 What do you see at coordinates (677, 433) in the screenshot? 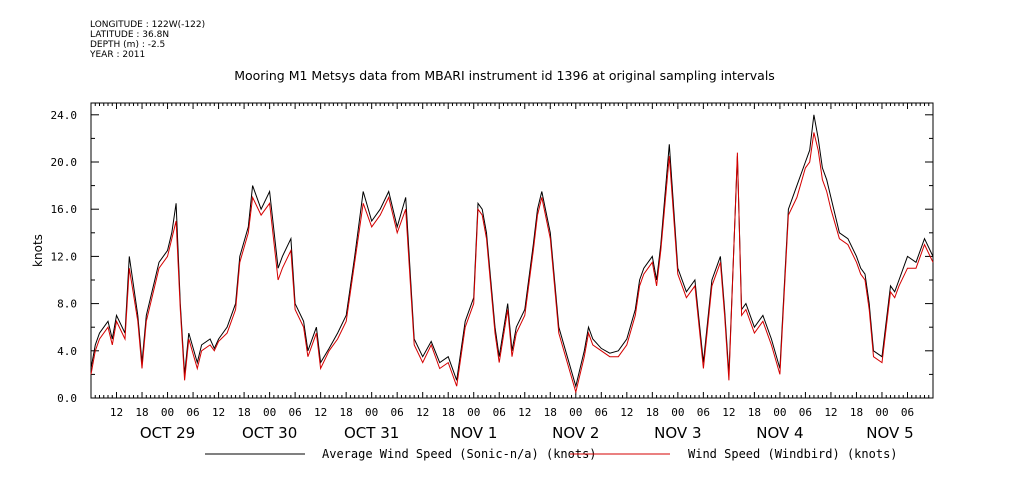
I see `x-day-label: NOV 3` at bounding box center [677, 433].